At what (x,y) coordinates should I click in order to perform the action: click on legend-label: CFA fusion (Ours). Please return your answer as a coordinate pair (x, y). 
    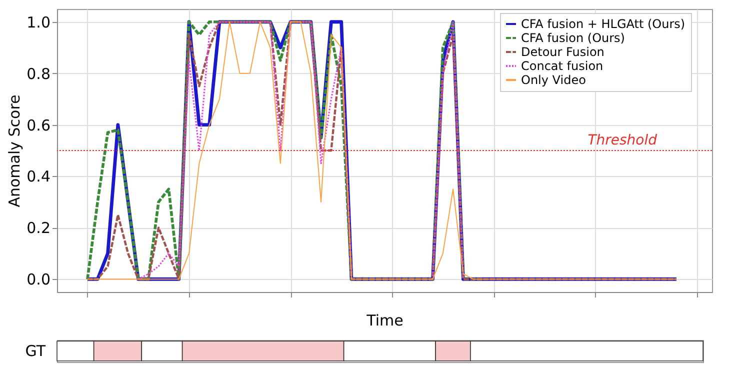
    Looking at the image, I should click on (573, 38).